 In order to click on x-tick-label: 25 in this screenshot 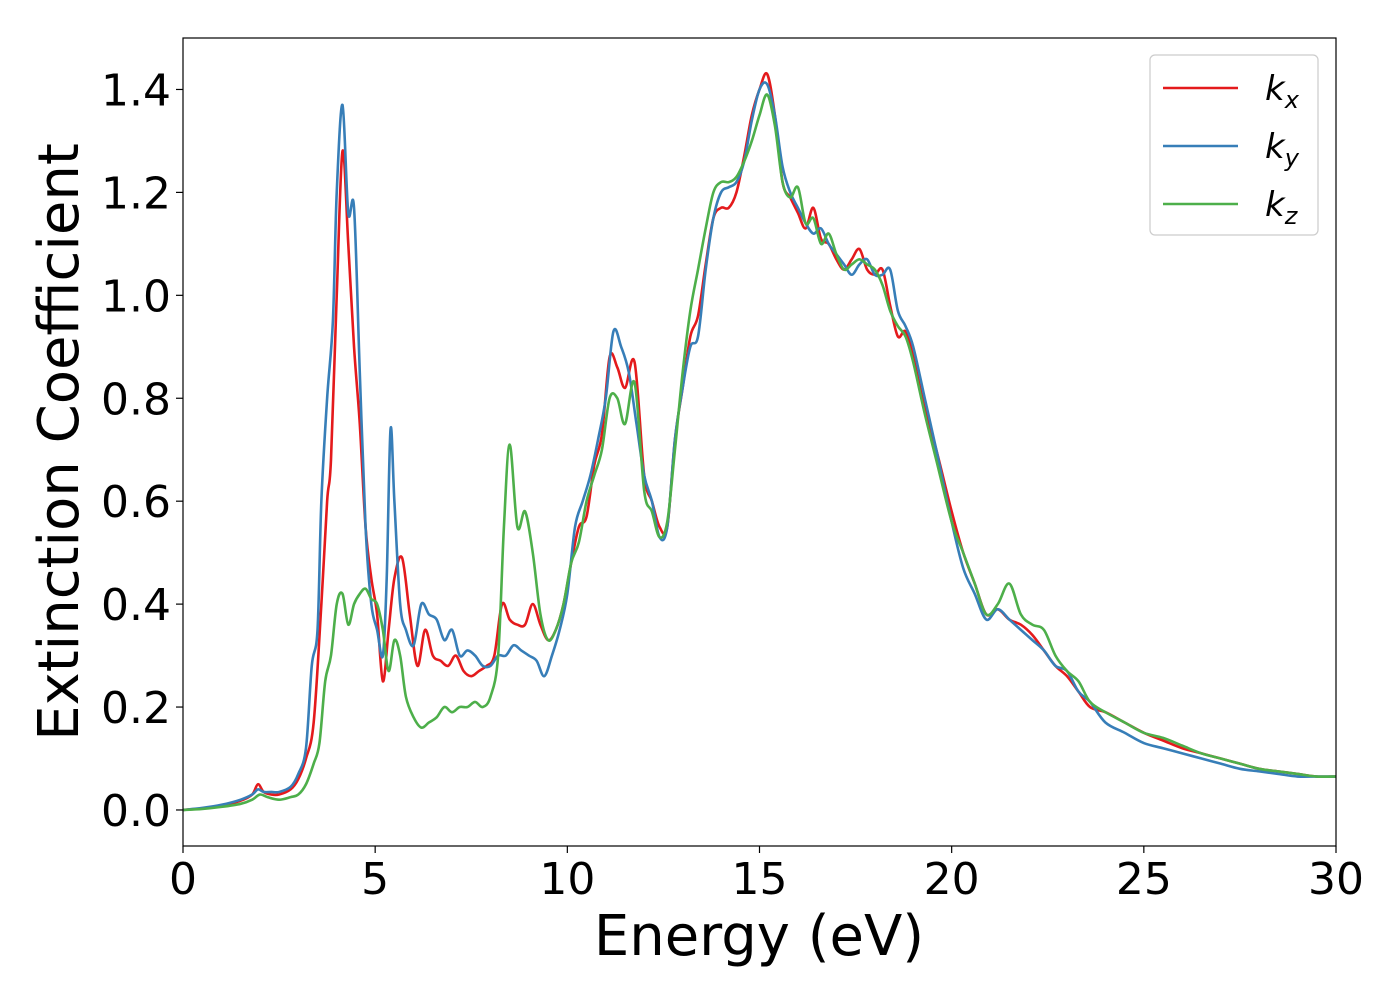, I will do `click(1144, 879)`.